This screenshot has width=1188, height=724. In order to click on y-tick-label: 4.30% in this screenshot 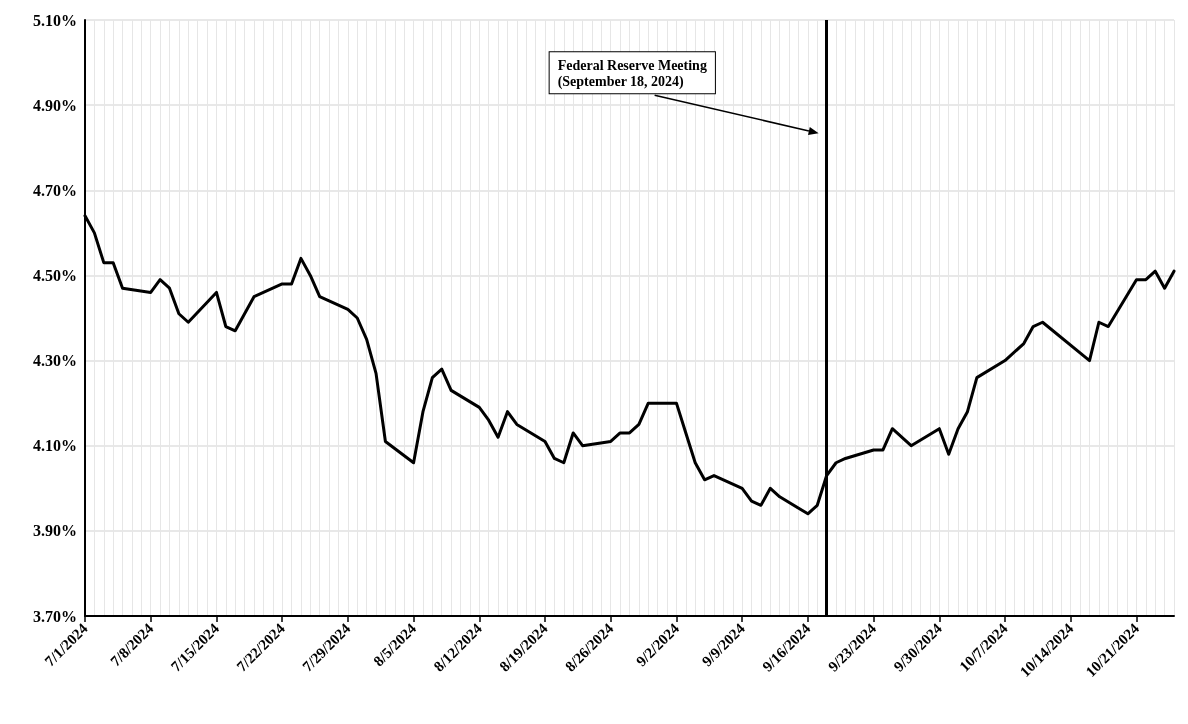, I will do `click(55, 361)`.